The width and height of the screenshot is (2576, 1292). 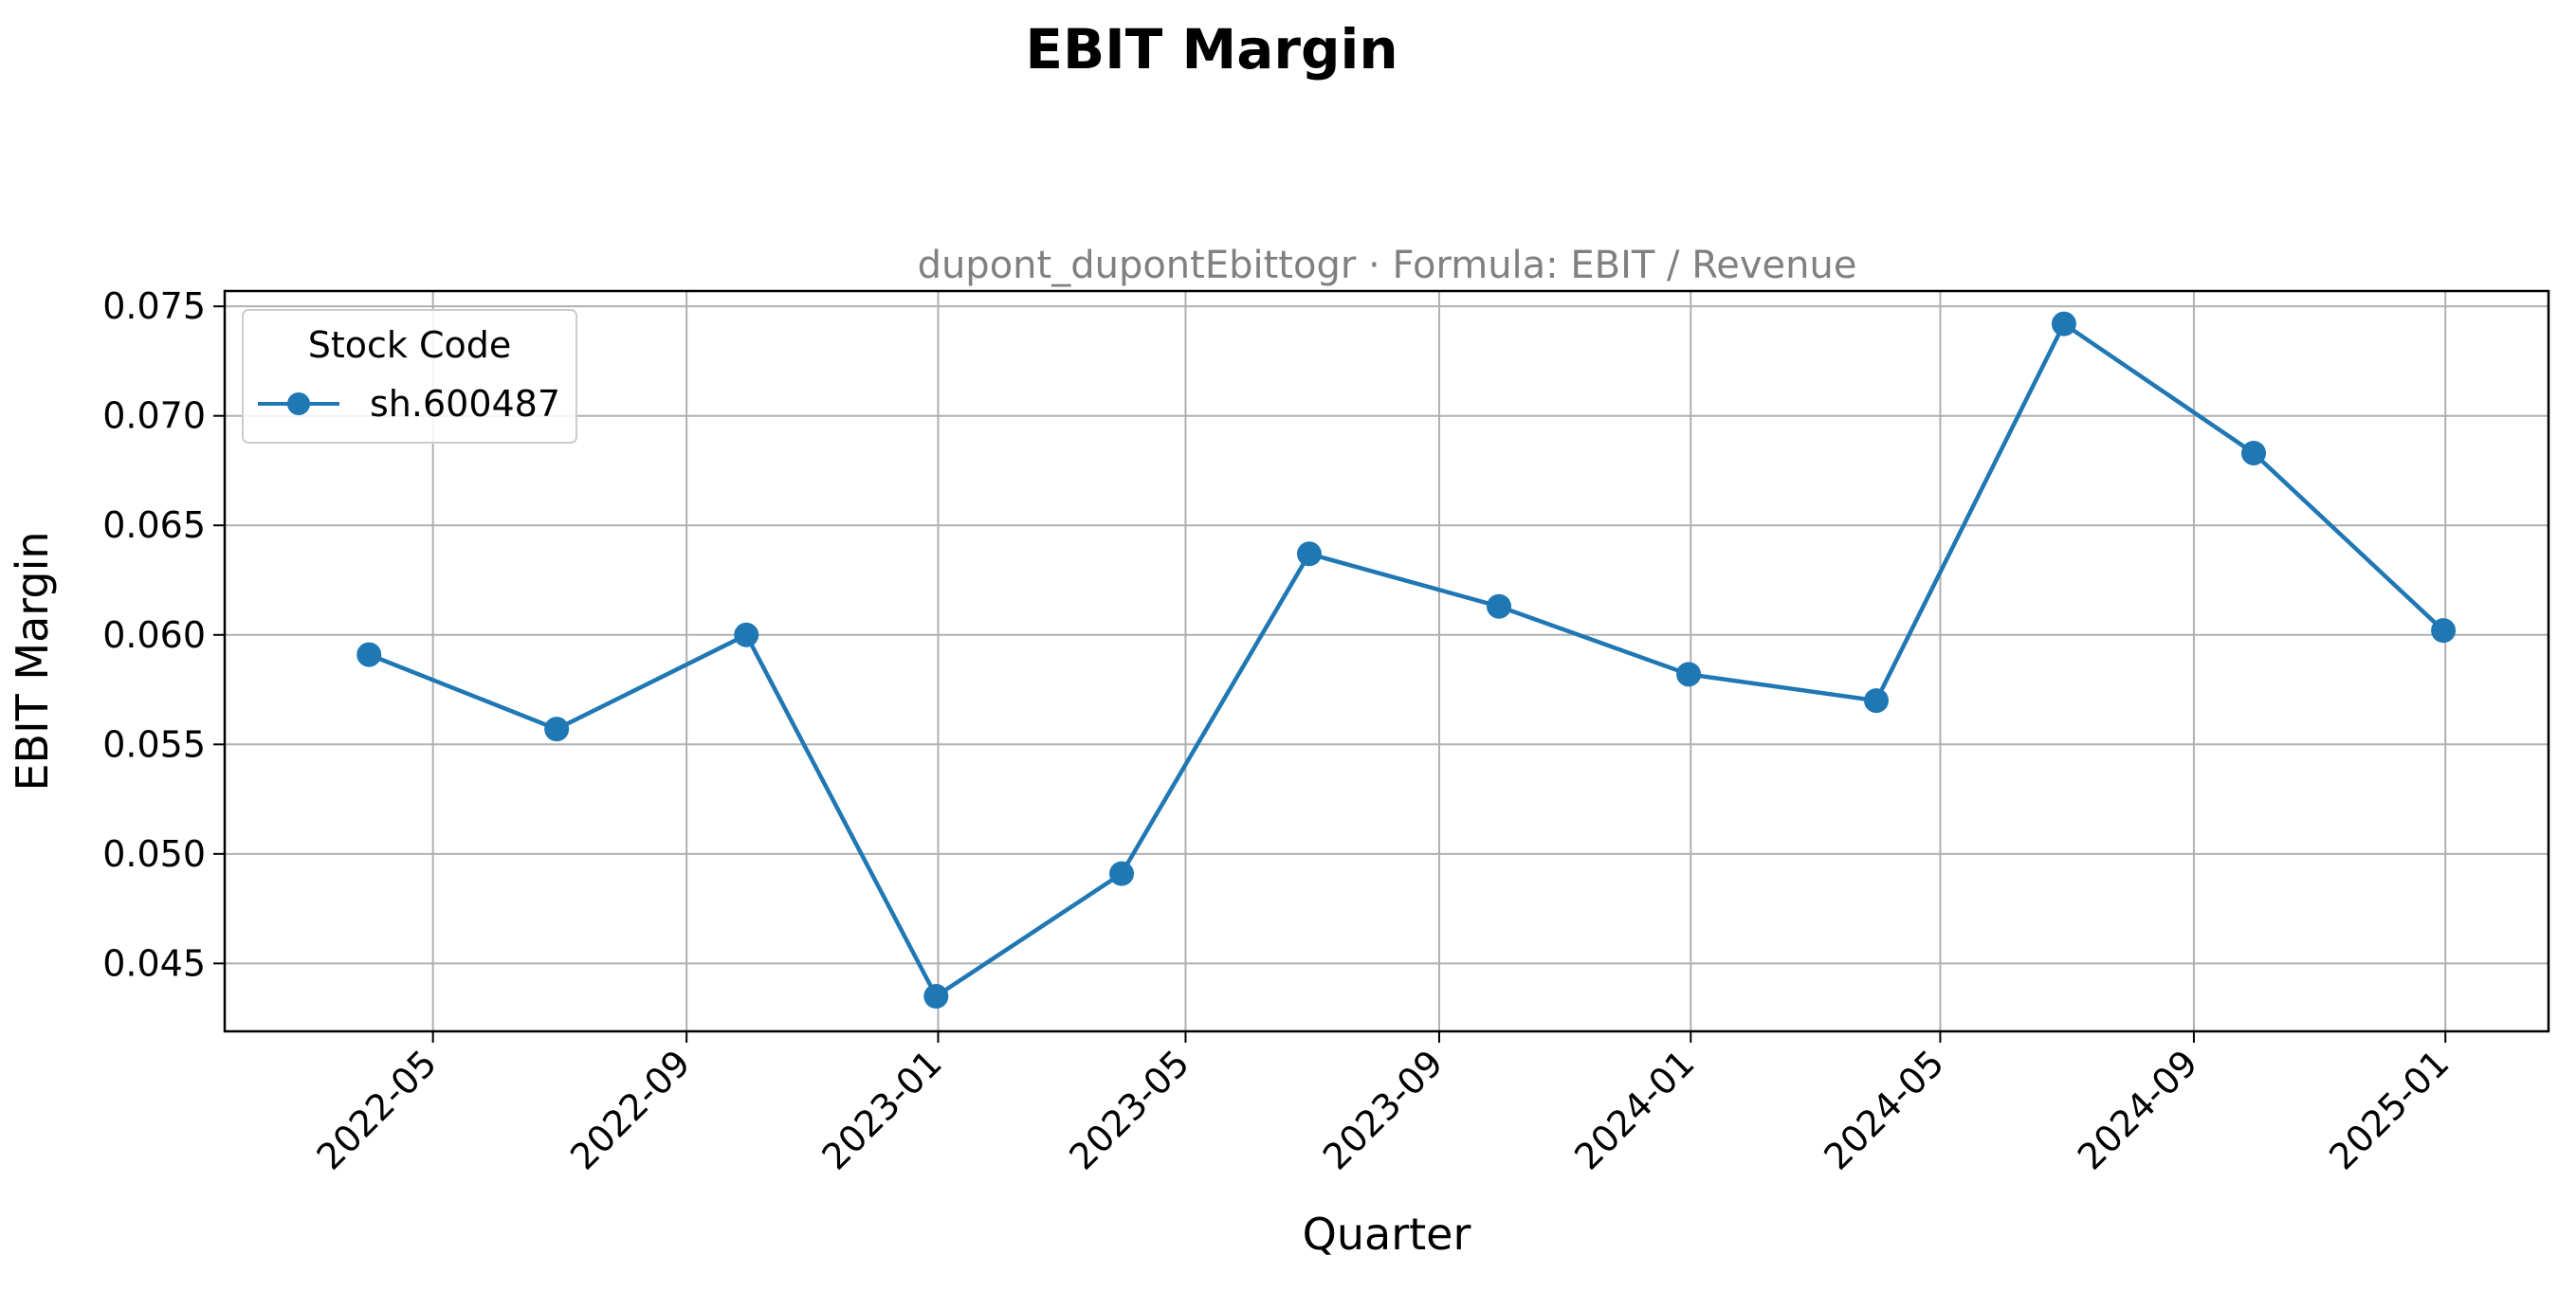 What do you see at coordinates (298, 403) in the screenshot?
I see `legend-series-marker` at bounding box center [298, 403].